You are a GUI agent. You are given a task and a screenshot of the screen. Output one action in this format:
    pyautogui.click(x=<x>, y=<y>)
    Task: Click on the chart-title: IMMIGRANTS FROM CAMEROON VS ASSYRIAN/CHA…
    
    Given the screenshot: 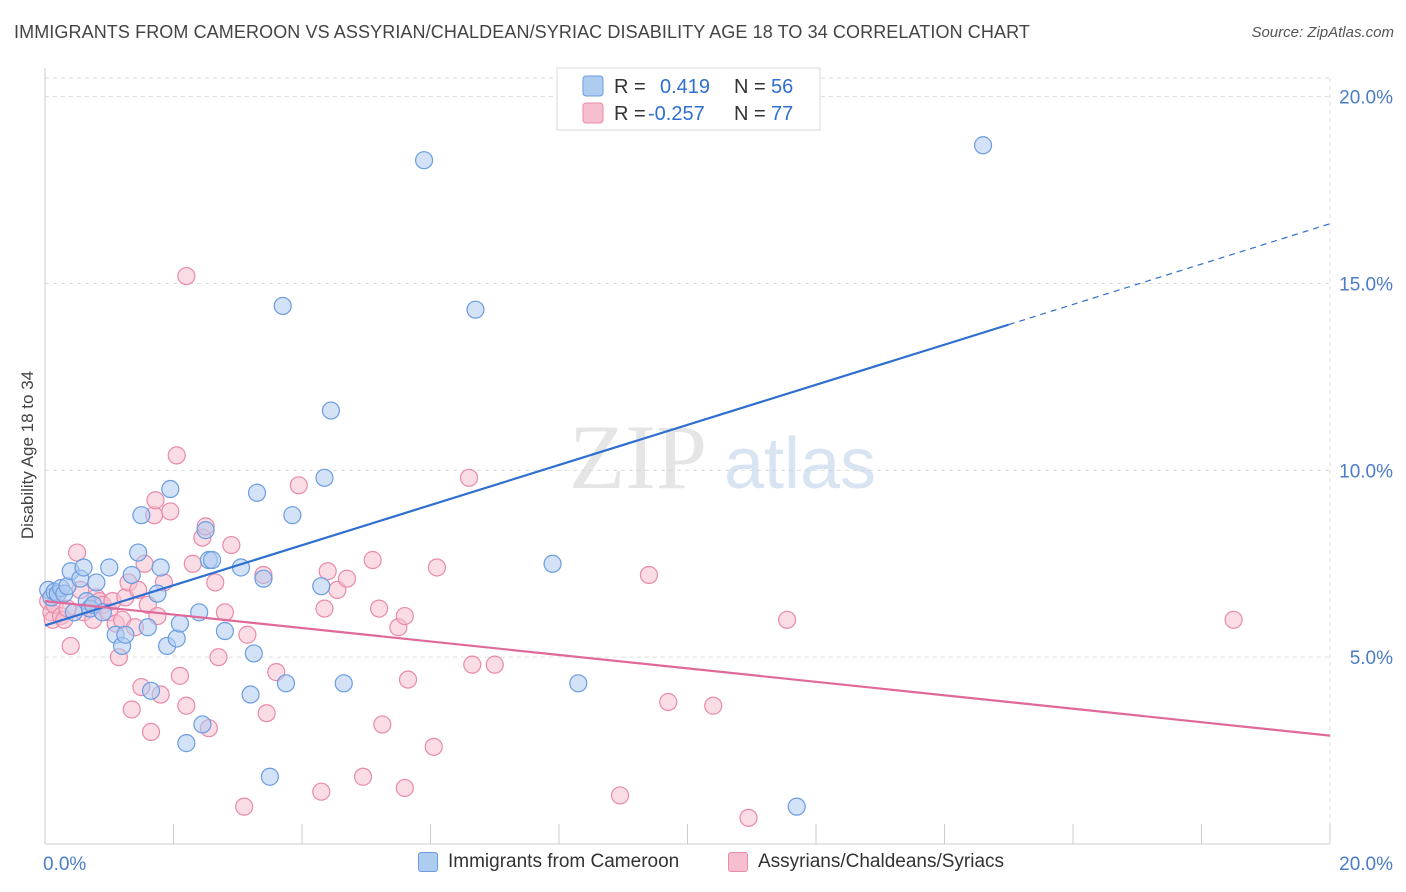 What is the action you would take?
    pyautogui.click(x=522, y=32)
    